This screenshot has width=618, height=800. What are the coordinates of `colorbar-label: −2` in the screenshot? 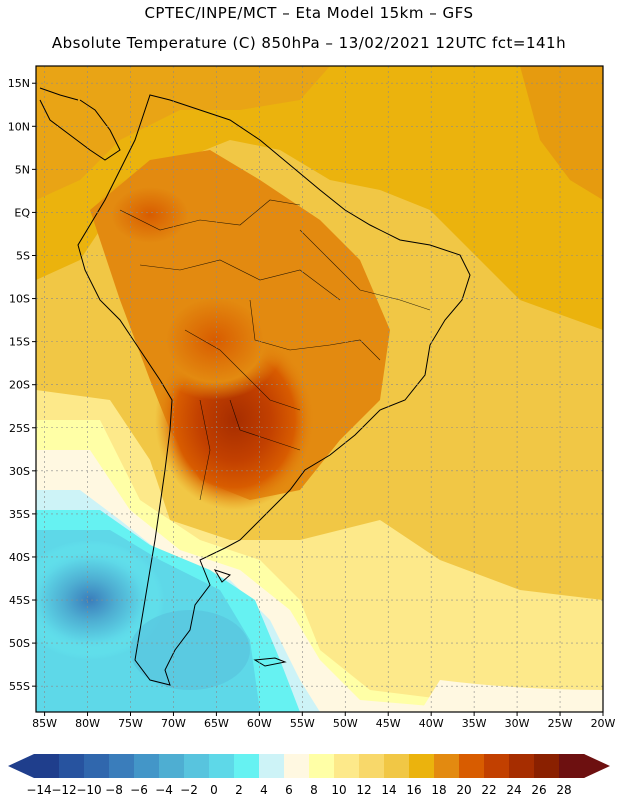 It's located at (189, 790).